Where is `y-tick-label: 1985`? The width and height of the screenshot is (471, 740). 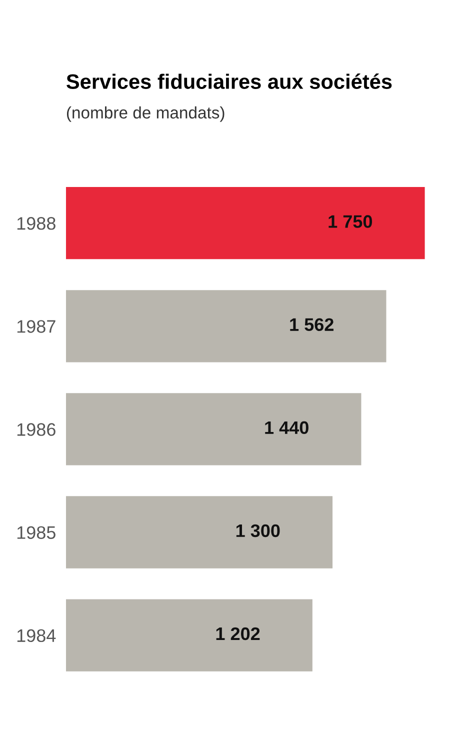 y-tick-label: 1985 is located at coordinates (36, 532).